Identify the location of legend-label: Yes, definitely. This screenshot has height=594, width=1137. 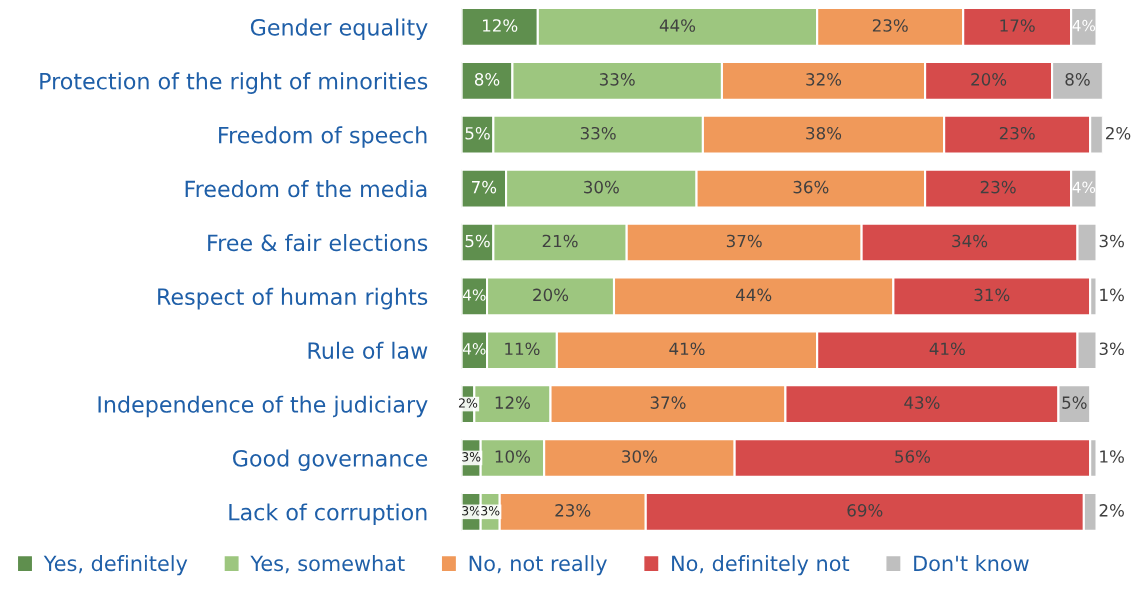
(115, 565).